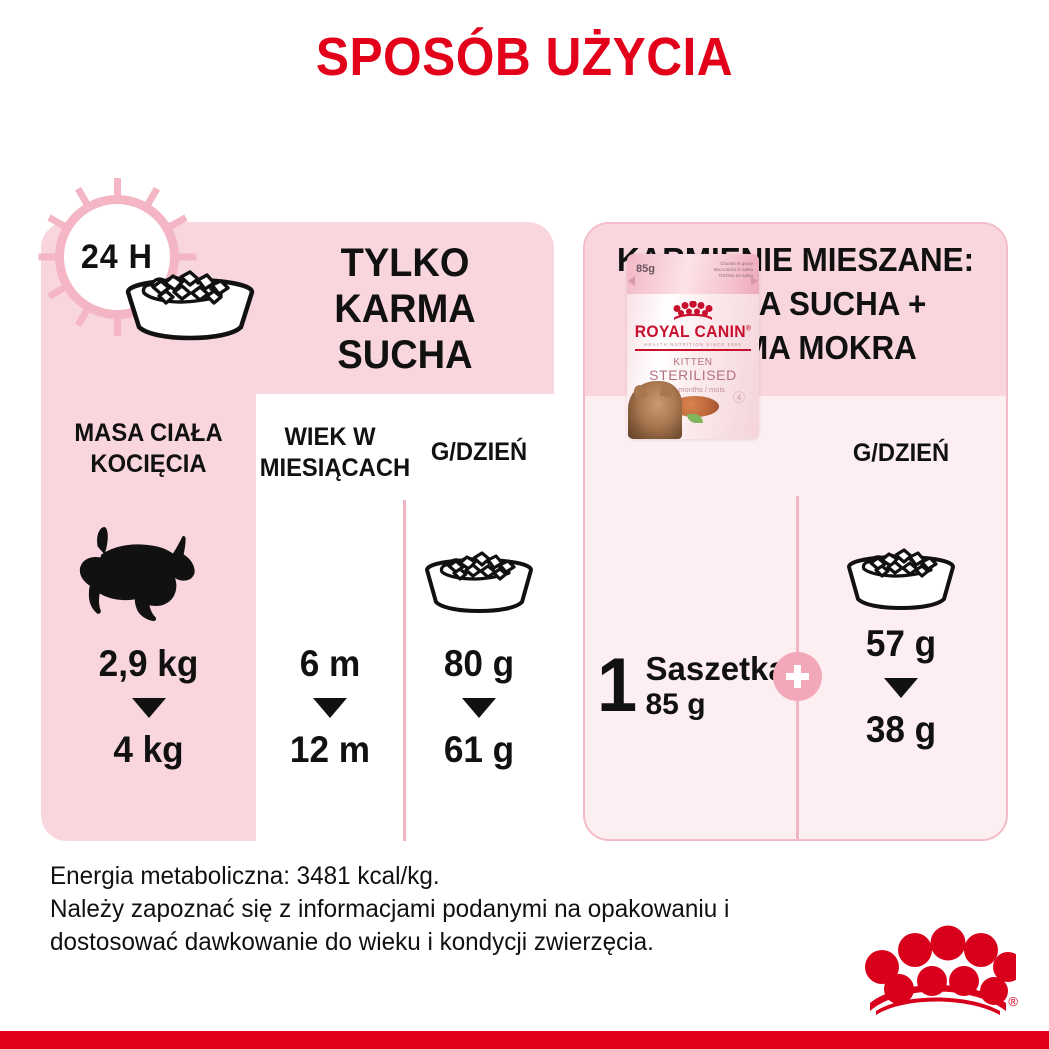 The height and width of the screenshot is (1049, 1049). Describe the element at coordinates (693, 362) in the screenshot. I see `pouch-range-line-1: KITTEN` at that location.